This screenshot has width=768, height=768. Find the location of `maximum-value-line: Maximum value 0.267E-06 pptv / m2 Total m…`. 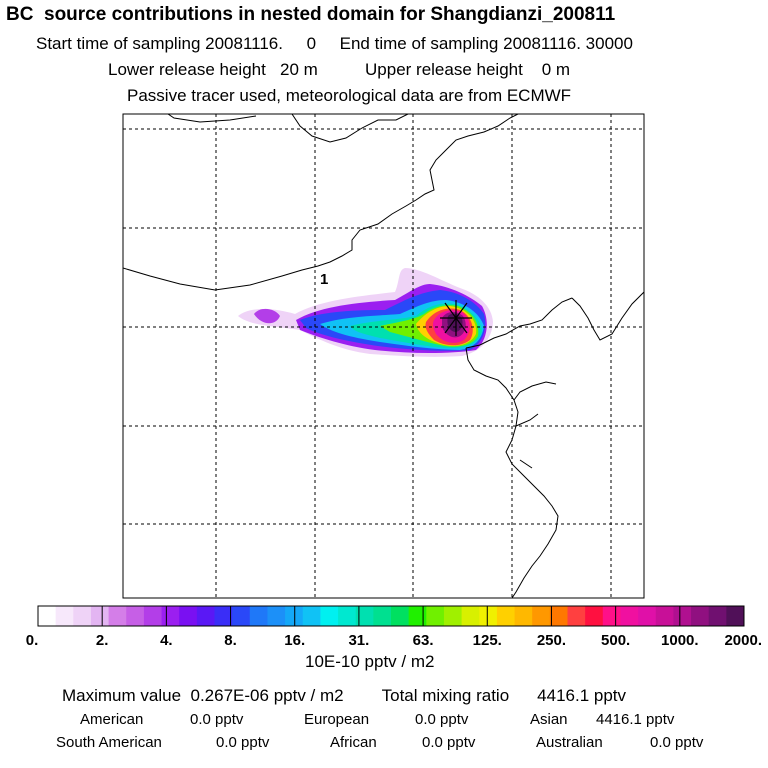

maximum-value-line: Maximum value 0.267E-06 pptv / m2 Total m… is located at coordinates (344, 696).